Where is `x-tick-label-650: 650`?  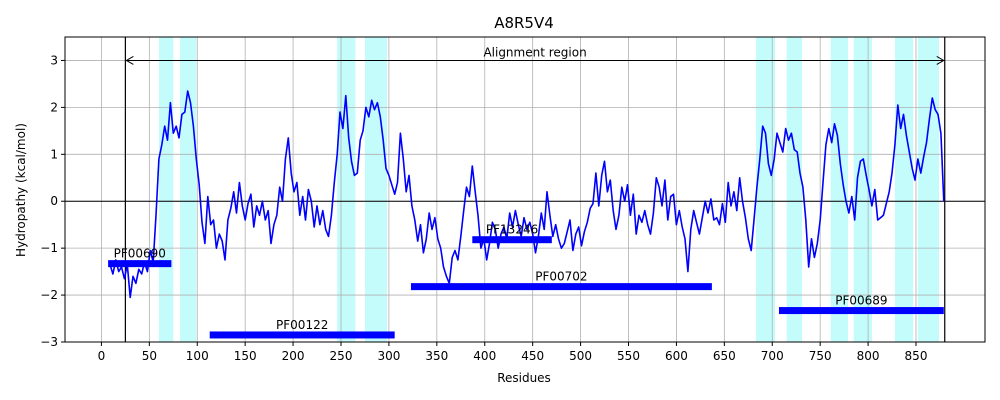 x-tick-label-650: 650 is located at coordinates (724, 356).